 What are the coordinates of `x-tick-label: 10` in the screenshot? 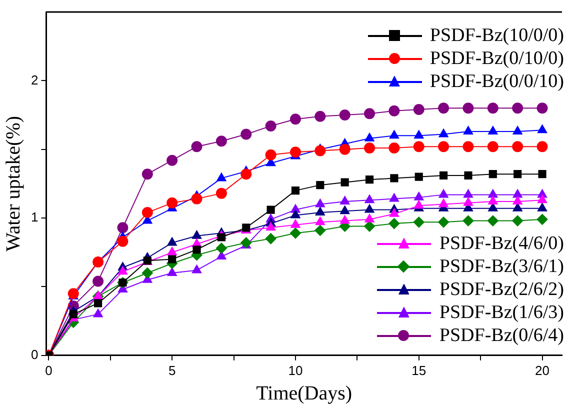 It's located at (295, 370).